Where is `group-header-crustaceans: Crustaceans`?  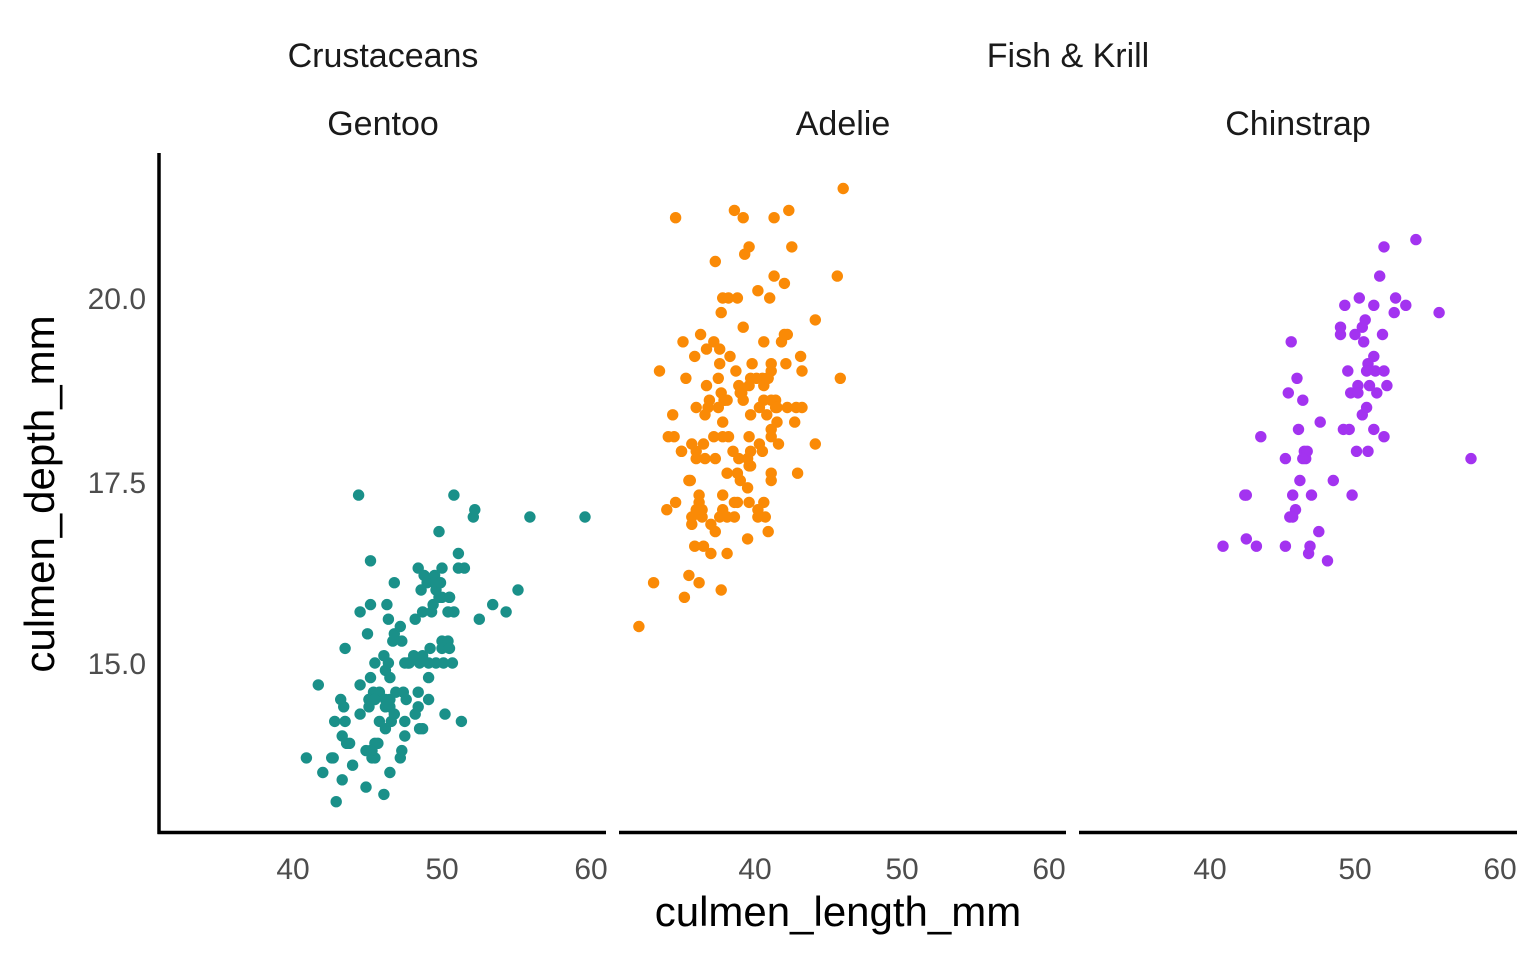
group-header-crustaceans: Crustaceans is located at coordinates (383, 56).